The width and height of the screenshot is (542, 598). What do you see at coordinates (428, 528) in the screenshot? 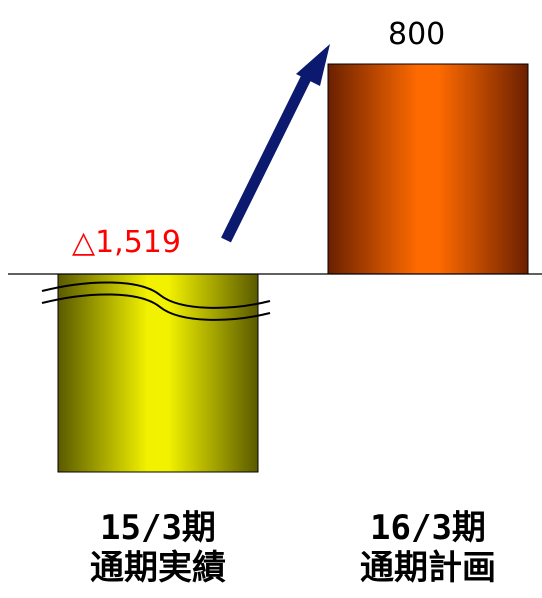
I see `category-period: 16/3期` at bounding box center [428, 528].